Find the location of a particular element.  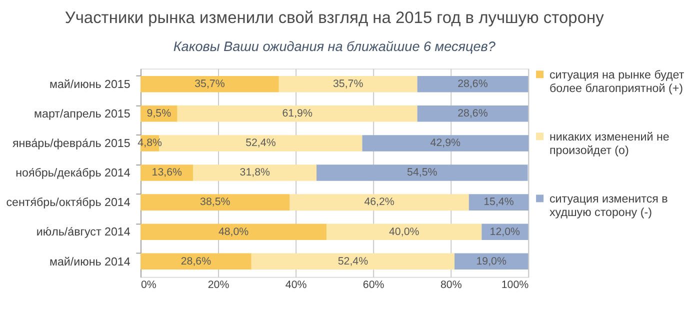

data-label: 40,0% is located at coordinates (404, 232).